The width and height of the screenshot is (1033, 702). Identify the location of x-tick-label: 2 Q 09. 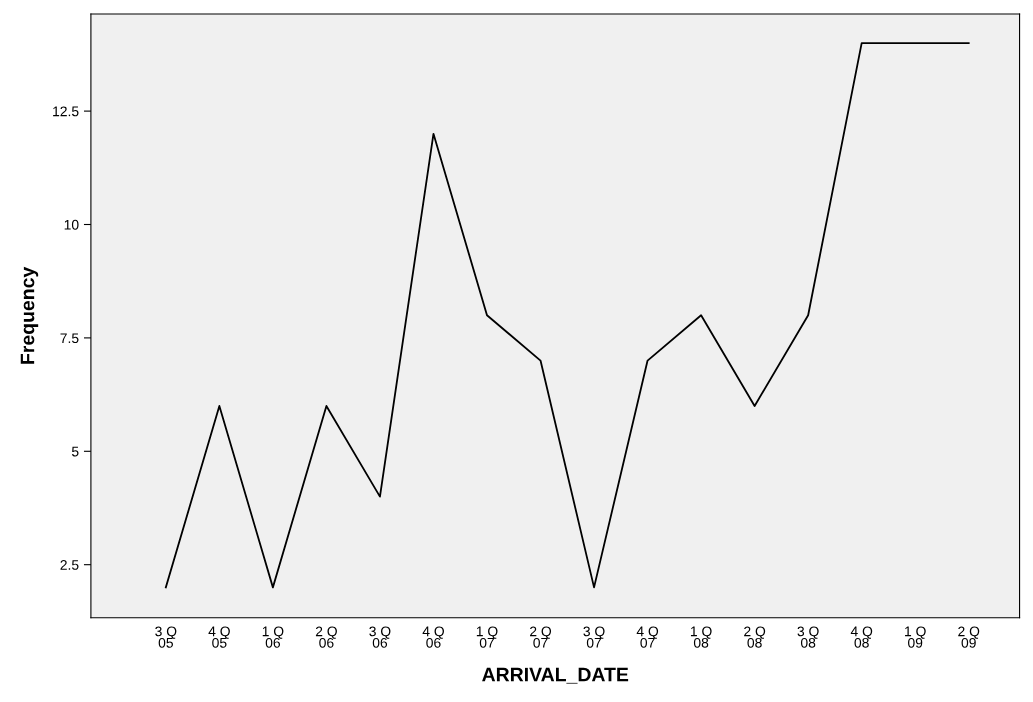
(969, 637).